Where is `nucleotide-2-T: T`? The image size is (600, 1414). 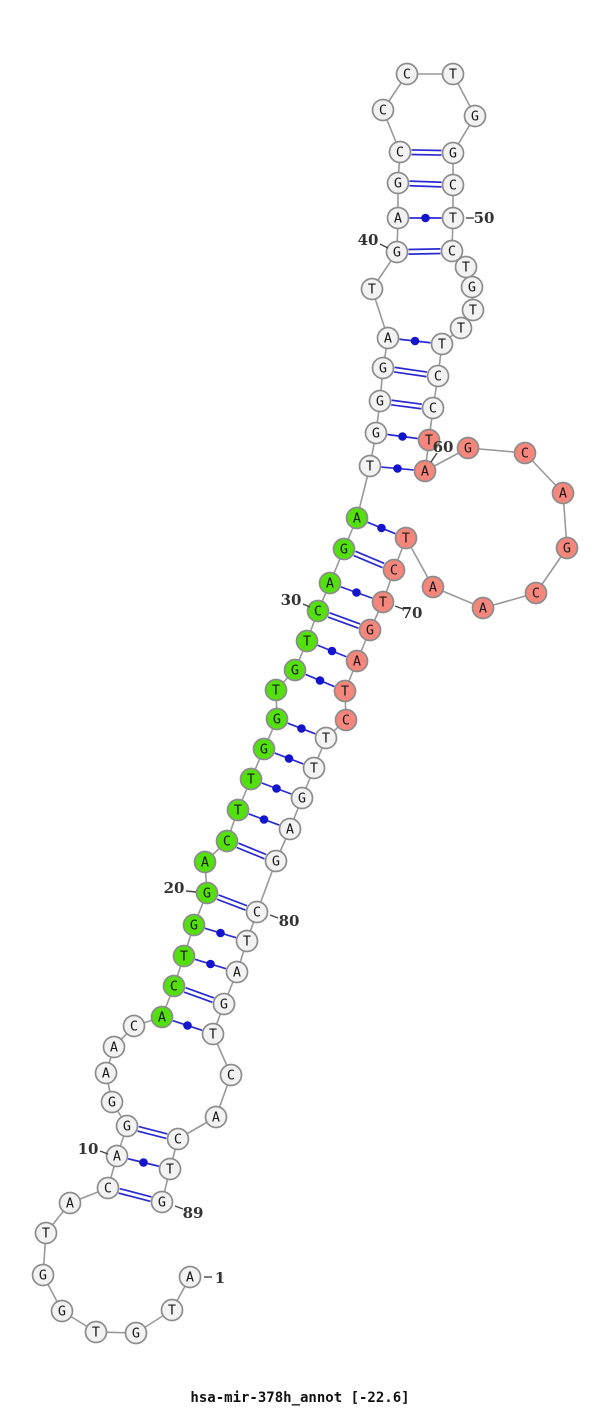
nucleotide-2-T: T is located at coordinates (172, 1310).